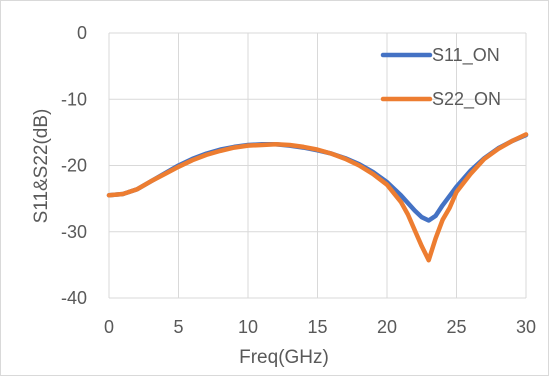 The width and height of the screenshot is (549, 376). Describe the element at coordinates (82, 33) in the screenshot. I see `y-tick-label: 0` at that location.